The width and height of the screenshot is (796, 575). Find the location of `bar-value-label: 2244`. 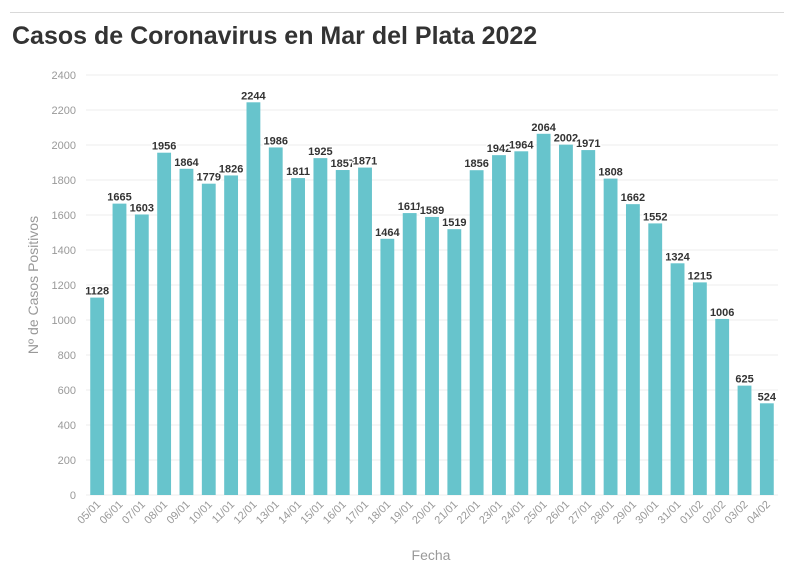

bar-value-label: 2244 is located at coordinates (253, 96).